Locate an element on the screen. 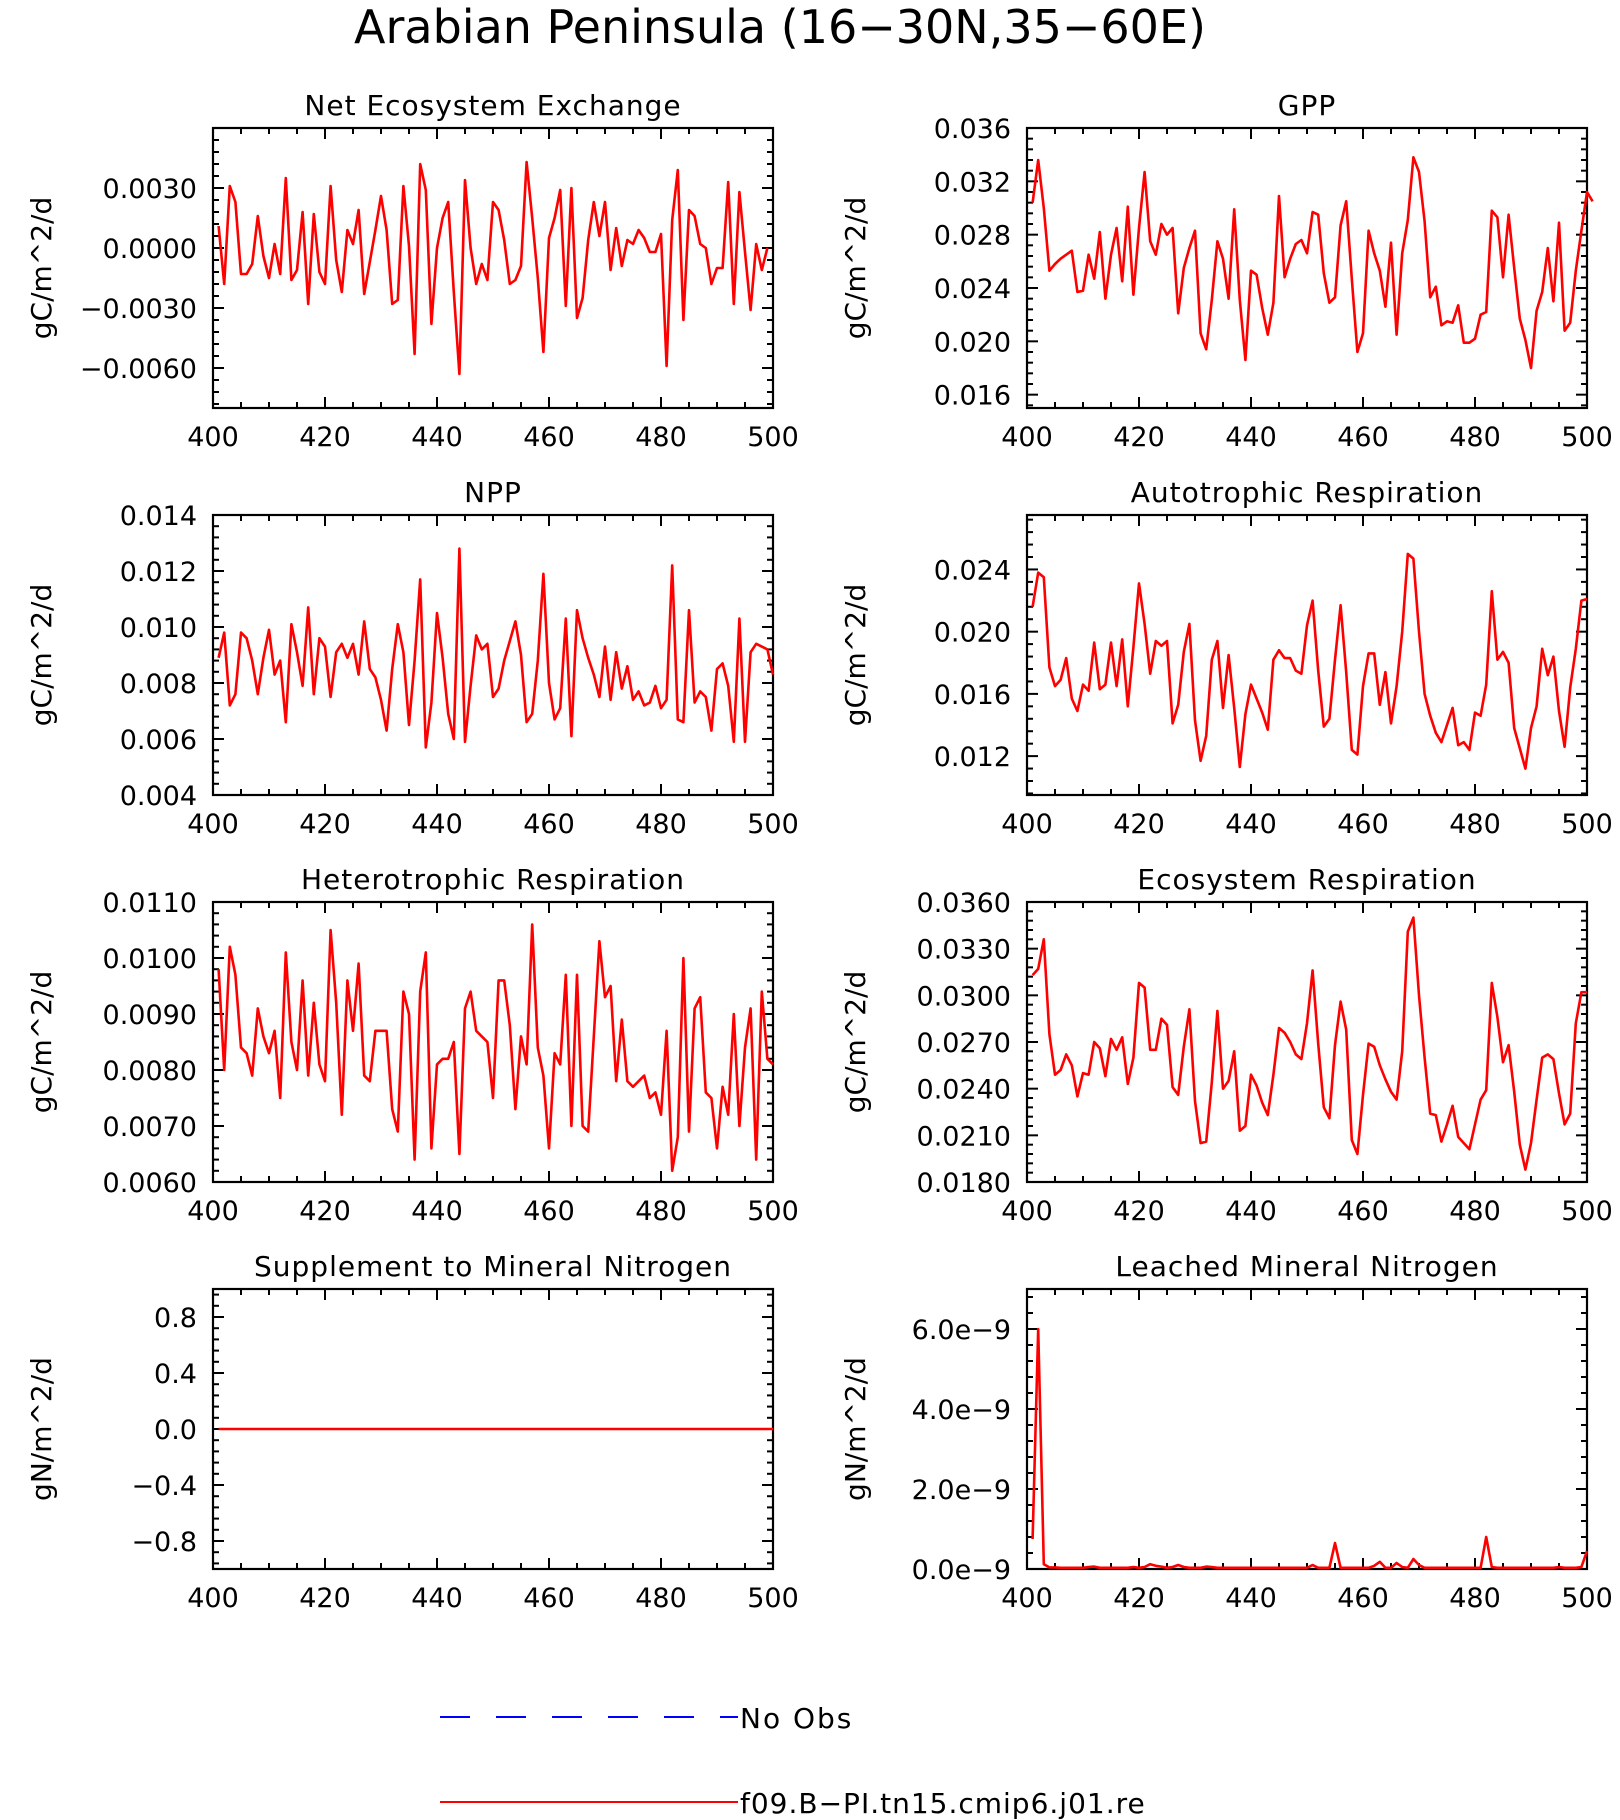  y-tick-label: 0.0300 is located at coordinates (964, 996).